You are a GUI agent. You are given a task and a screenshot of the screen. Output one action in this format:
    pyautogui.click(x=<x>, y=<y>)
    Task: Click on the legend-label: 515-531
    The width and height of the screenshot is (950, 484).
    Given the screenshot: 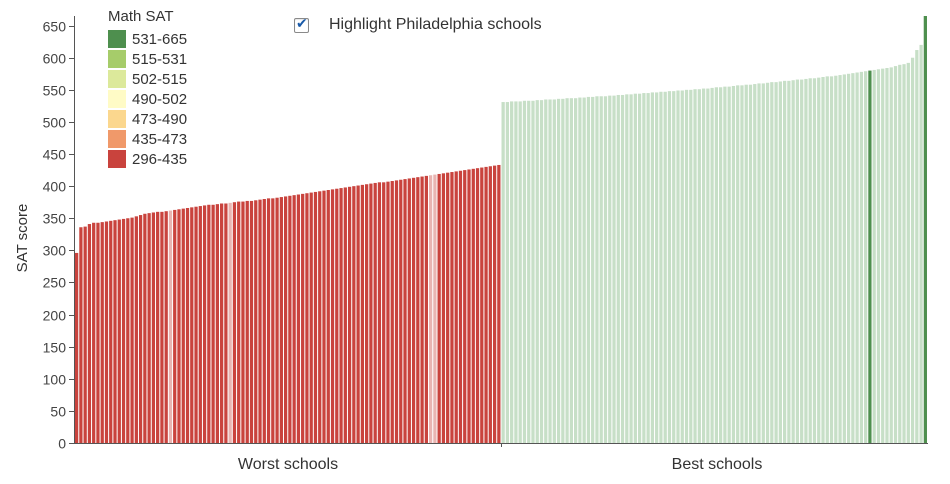 What is the action you would take?
    pyautogui.click(x=160, y=59)
    